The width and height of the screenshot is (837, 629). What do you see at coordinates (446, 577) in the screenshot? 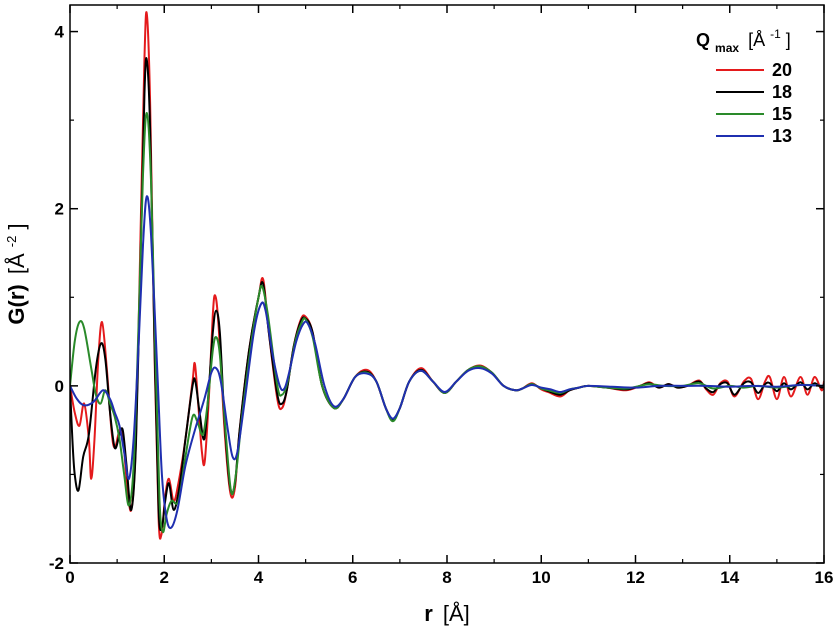
I see `x-tick-label: 8` at bounding box center [446, 577].